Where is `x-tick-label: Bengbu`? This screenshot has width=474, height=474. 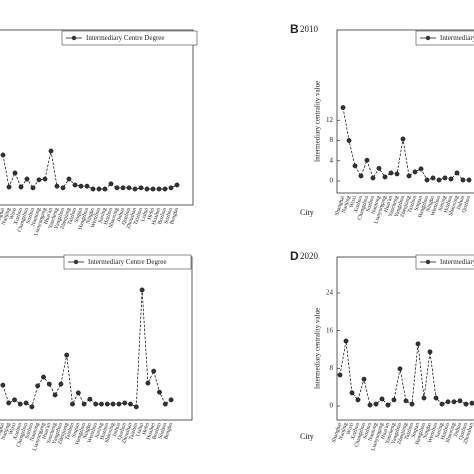
x-tick-label: Bengbu is located at coordinates (168, 431).